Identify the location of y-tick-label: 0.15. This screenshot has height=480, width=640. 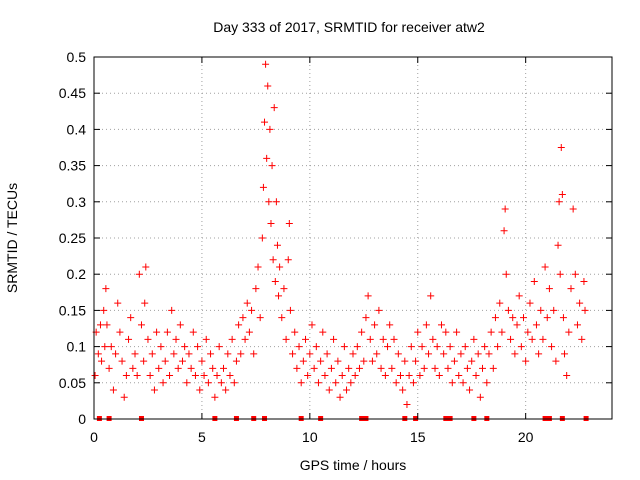
(72, 310).